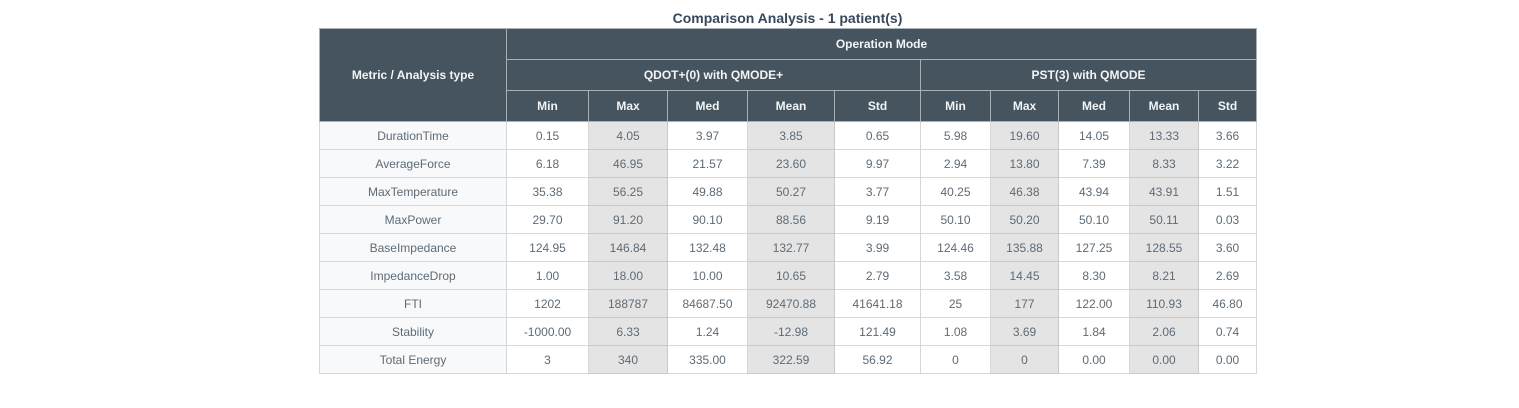 Image resolution: width=1519 pixels, height=408 pixels. I want to click on value-cell: 41641.18, so click(877, 303).